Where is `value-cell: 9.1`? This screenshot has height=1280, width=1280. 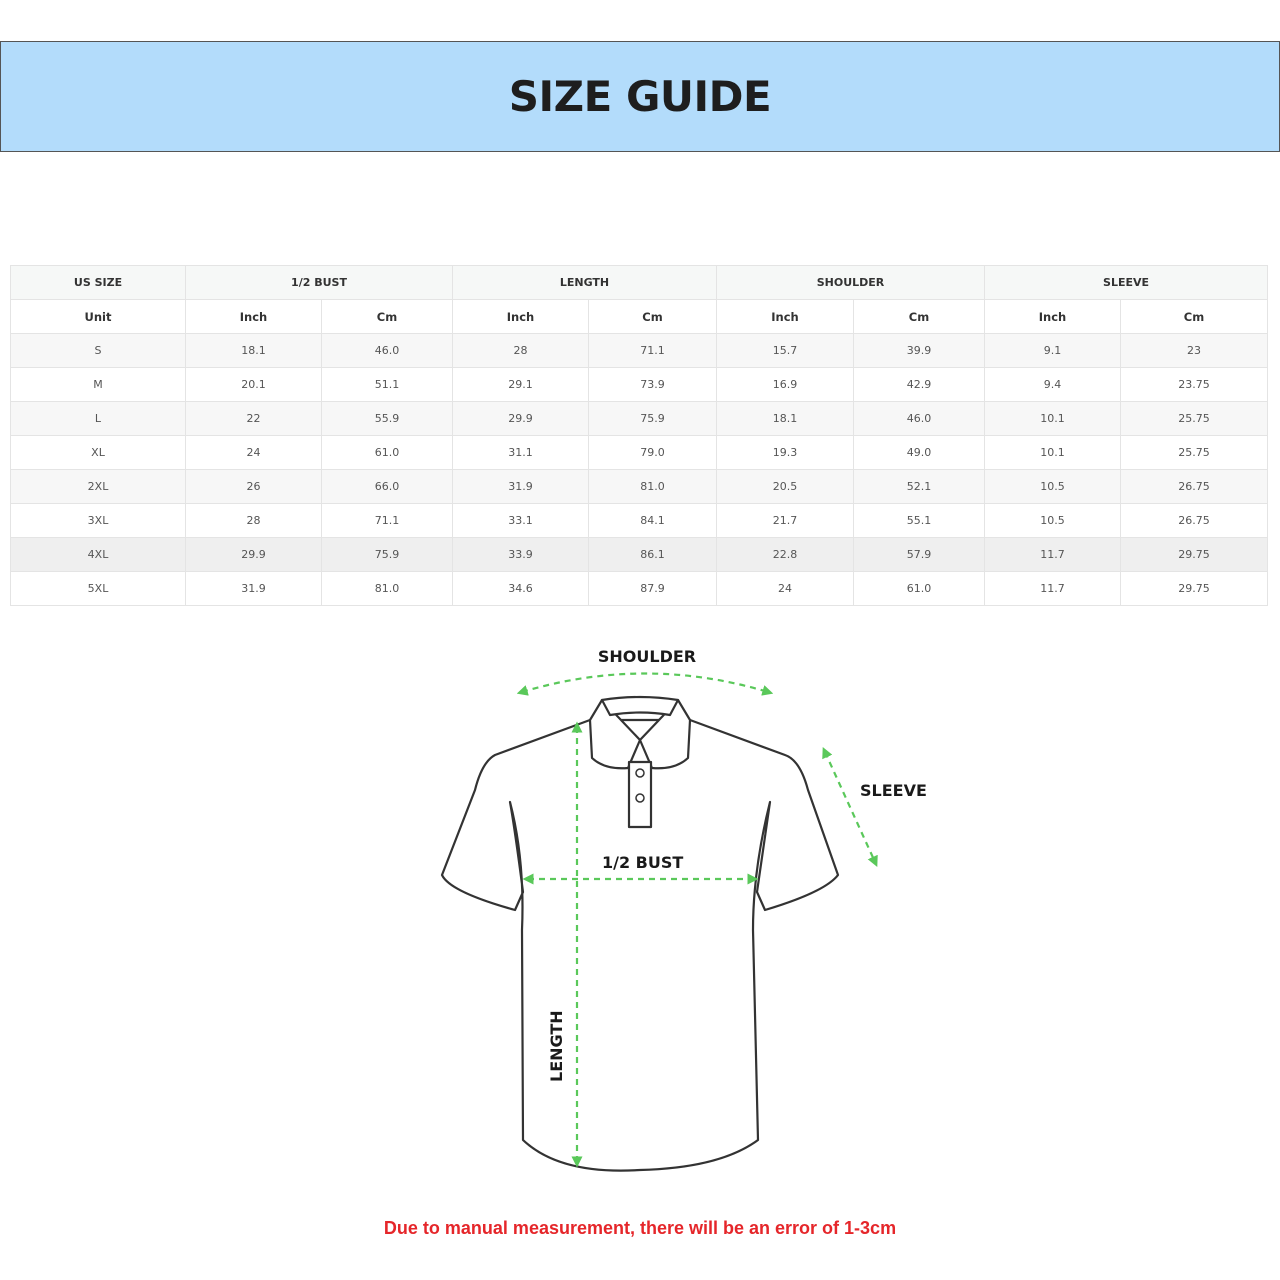 value-cell: 9.1 is located at coordinates (1053, 350).